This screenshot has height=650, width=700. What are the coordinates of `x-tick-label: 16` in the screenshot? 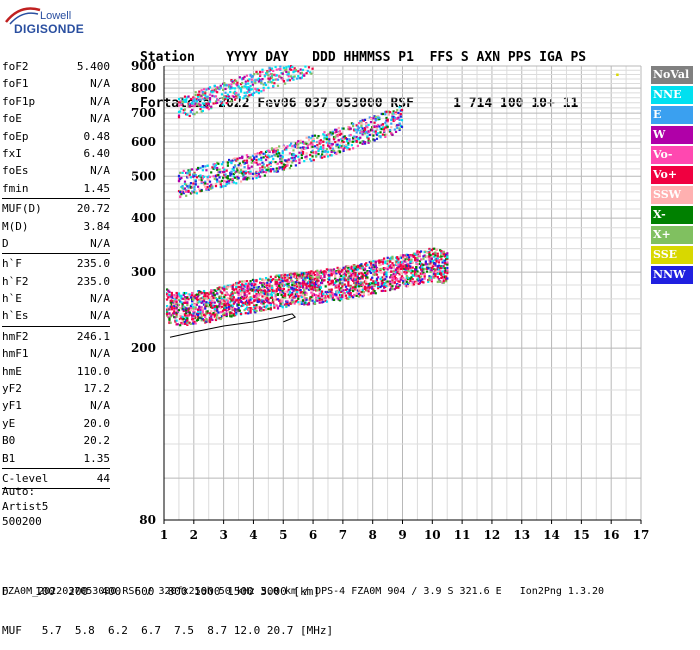 It's located at (611, 535).